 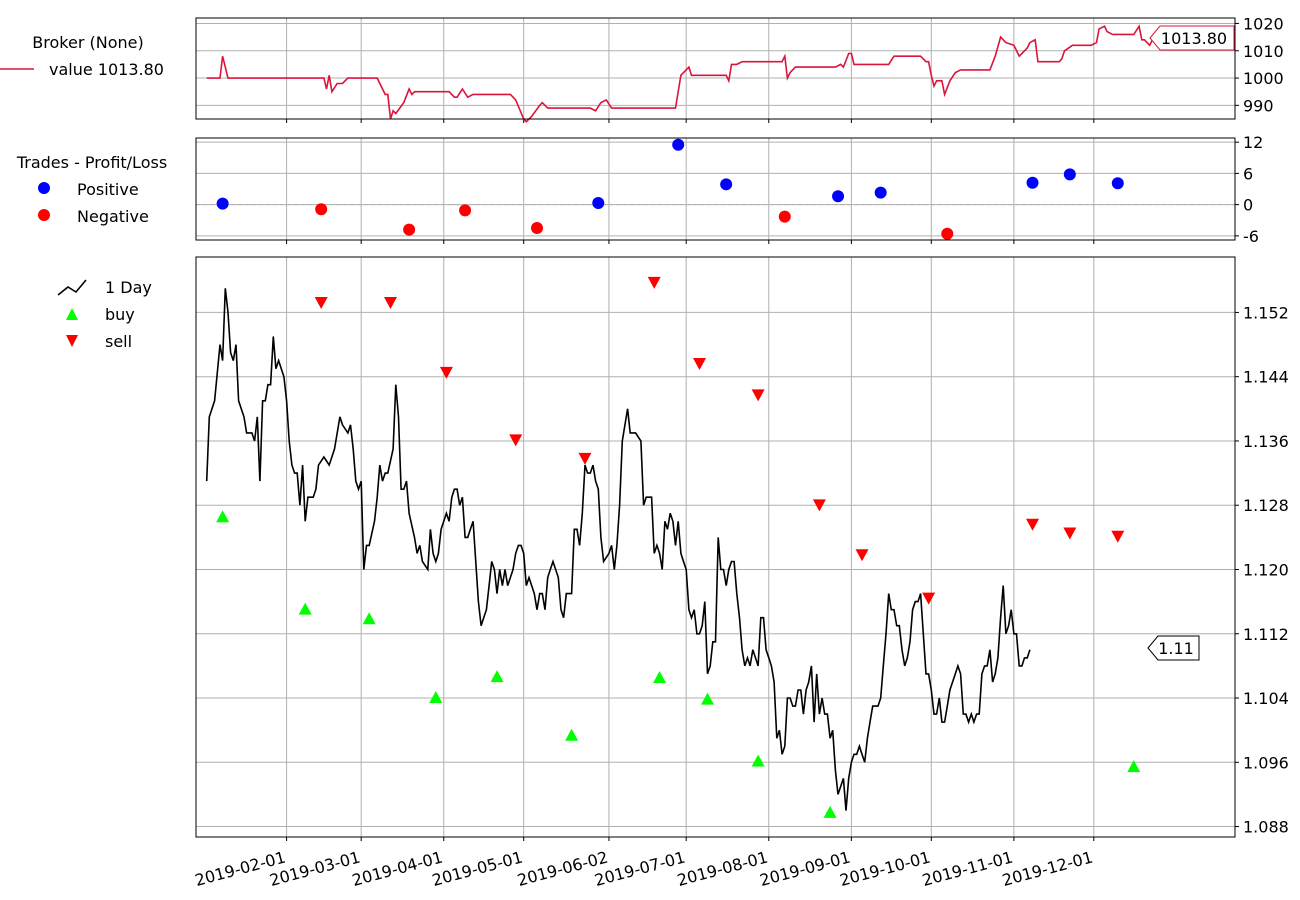 I want to click on broker-last-value-label: 1013.80, so click(x=1194, y=38).